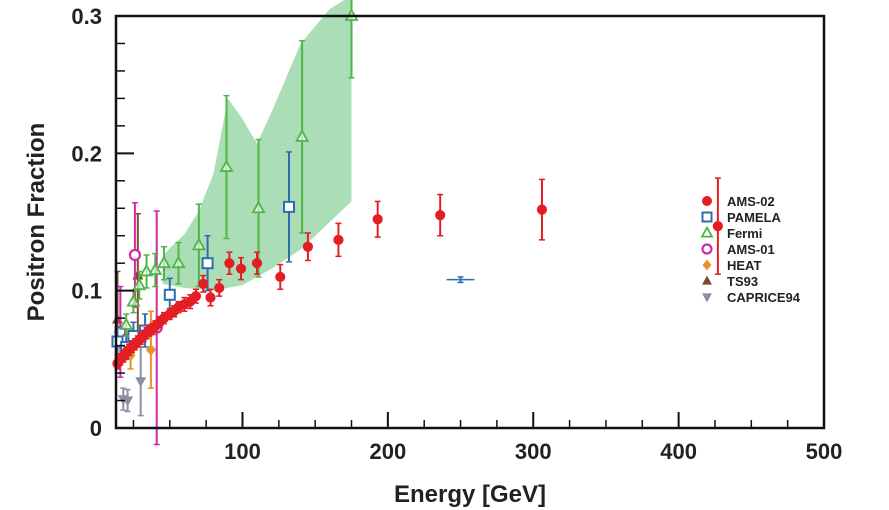 The width and height of the screenshot is (889, 510). I want to click on y-tick-label: 0.1, so click(86, 291).